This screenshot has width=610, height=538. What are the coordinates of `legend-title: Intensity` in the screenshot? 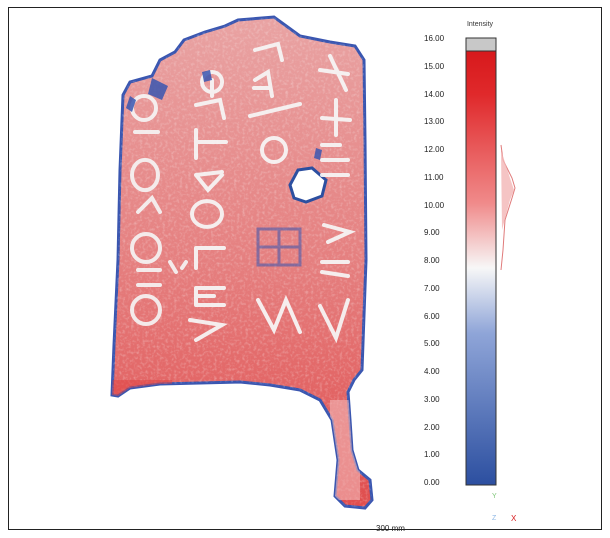 It's located at (480, 24).